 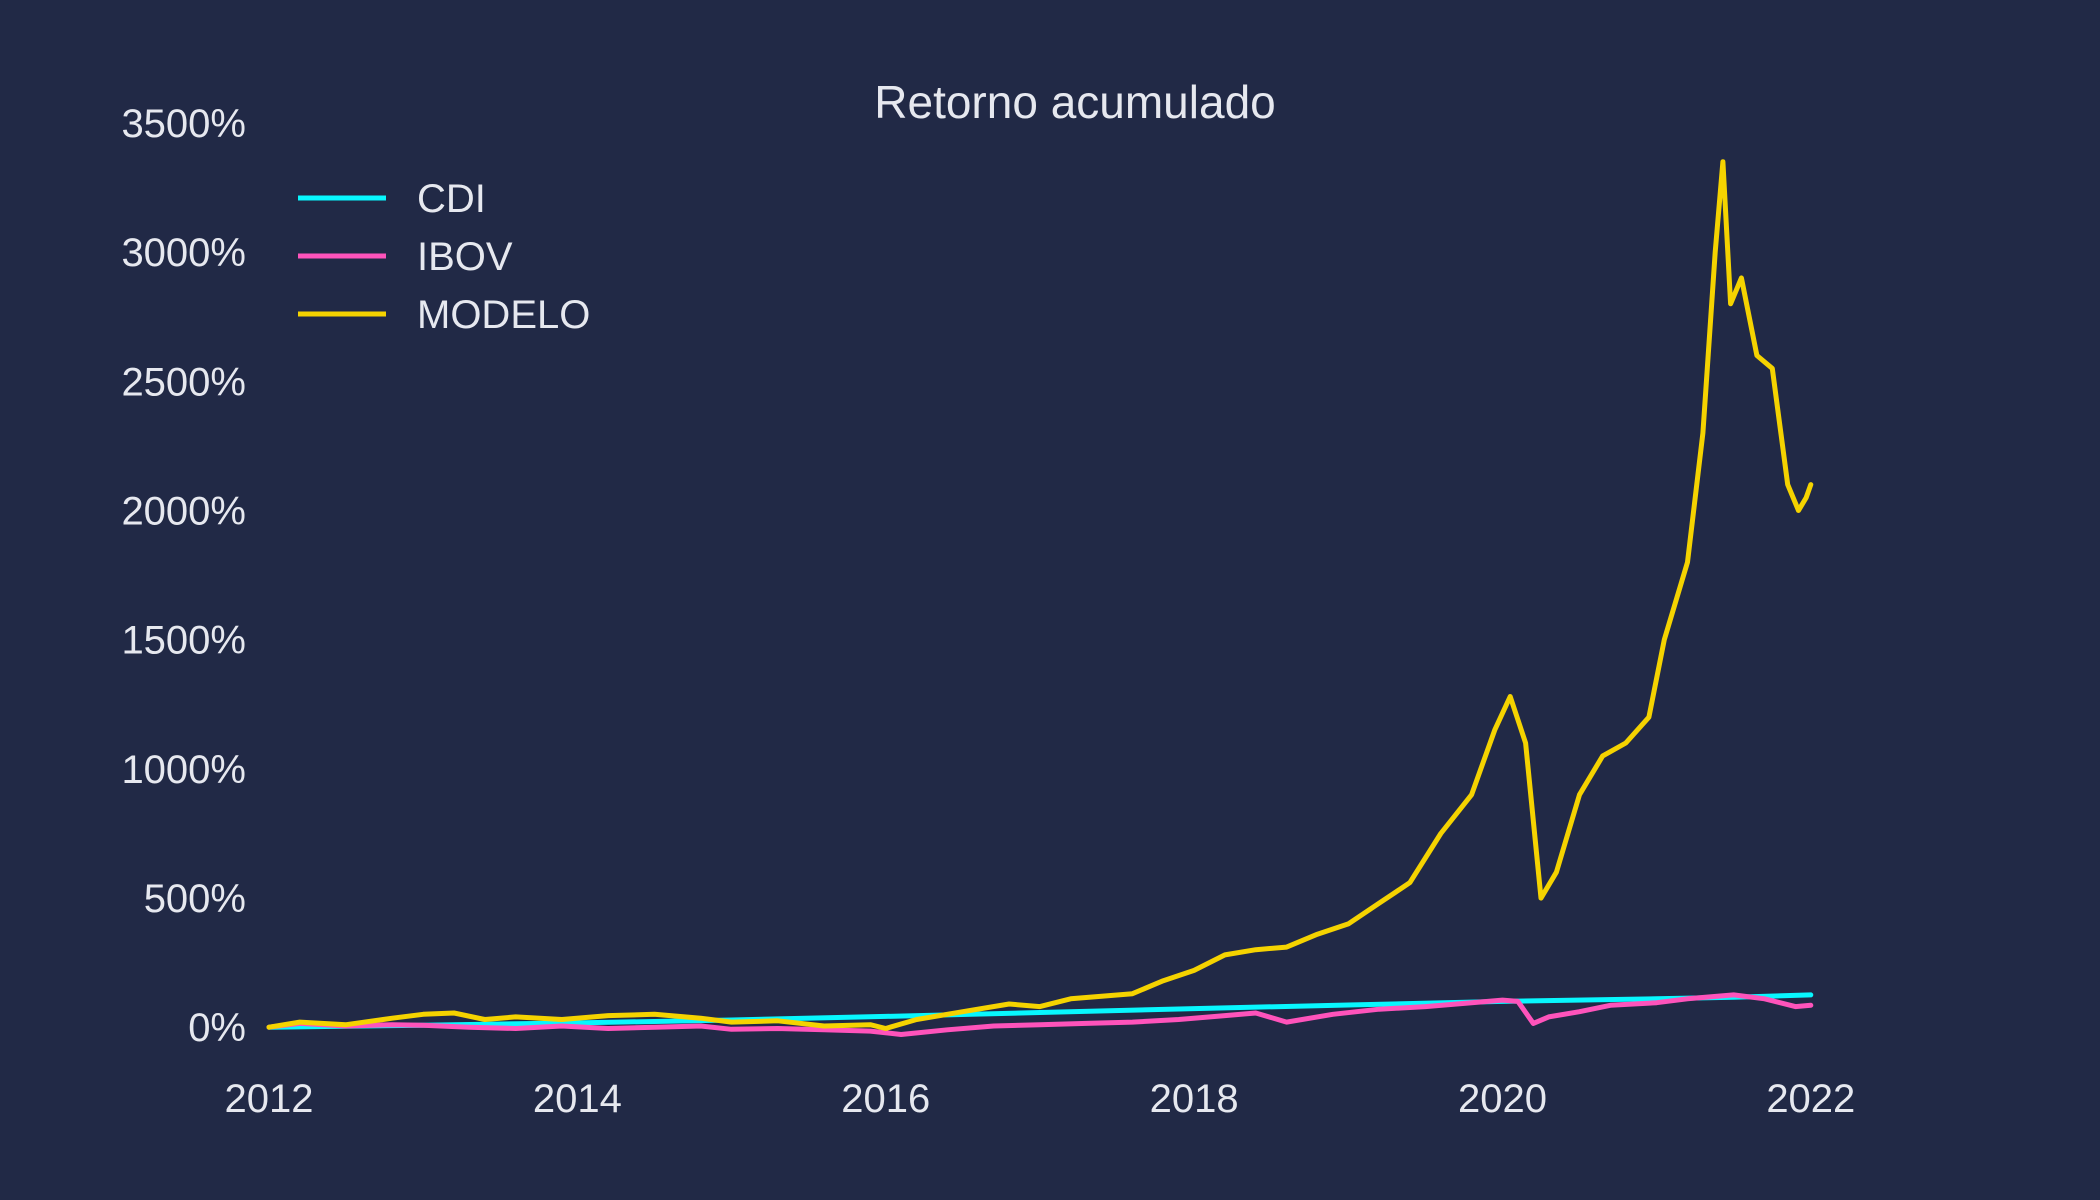 What do you see at coordinates (1502, 1099) in the screenshot?
I see `x-tick-label: 2020` at bounding box center [1502, 1099].